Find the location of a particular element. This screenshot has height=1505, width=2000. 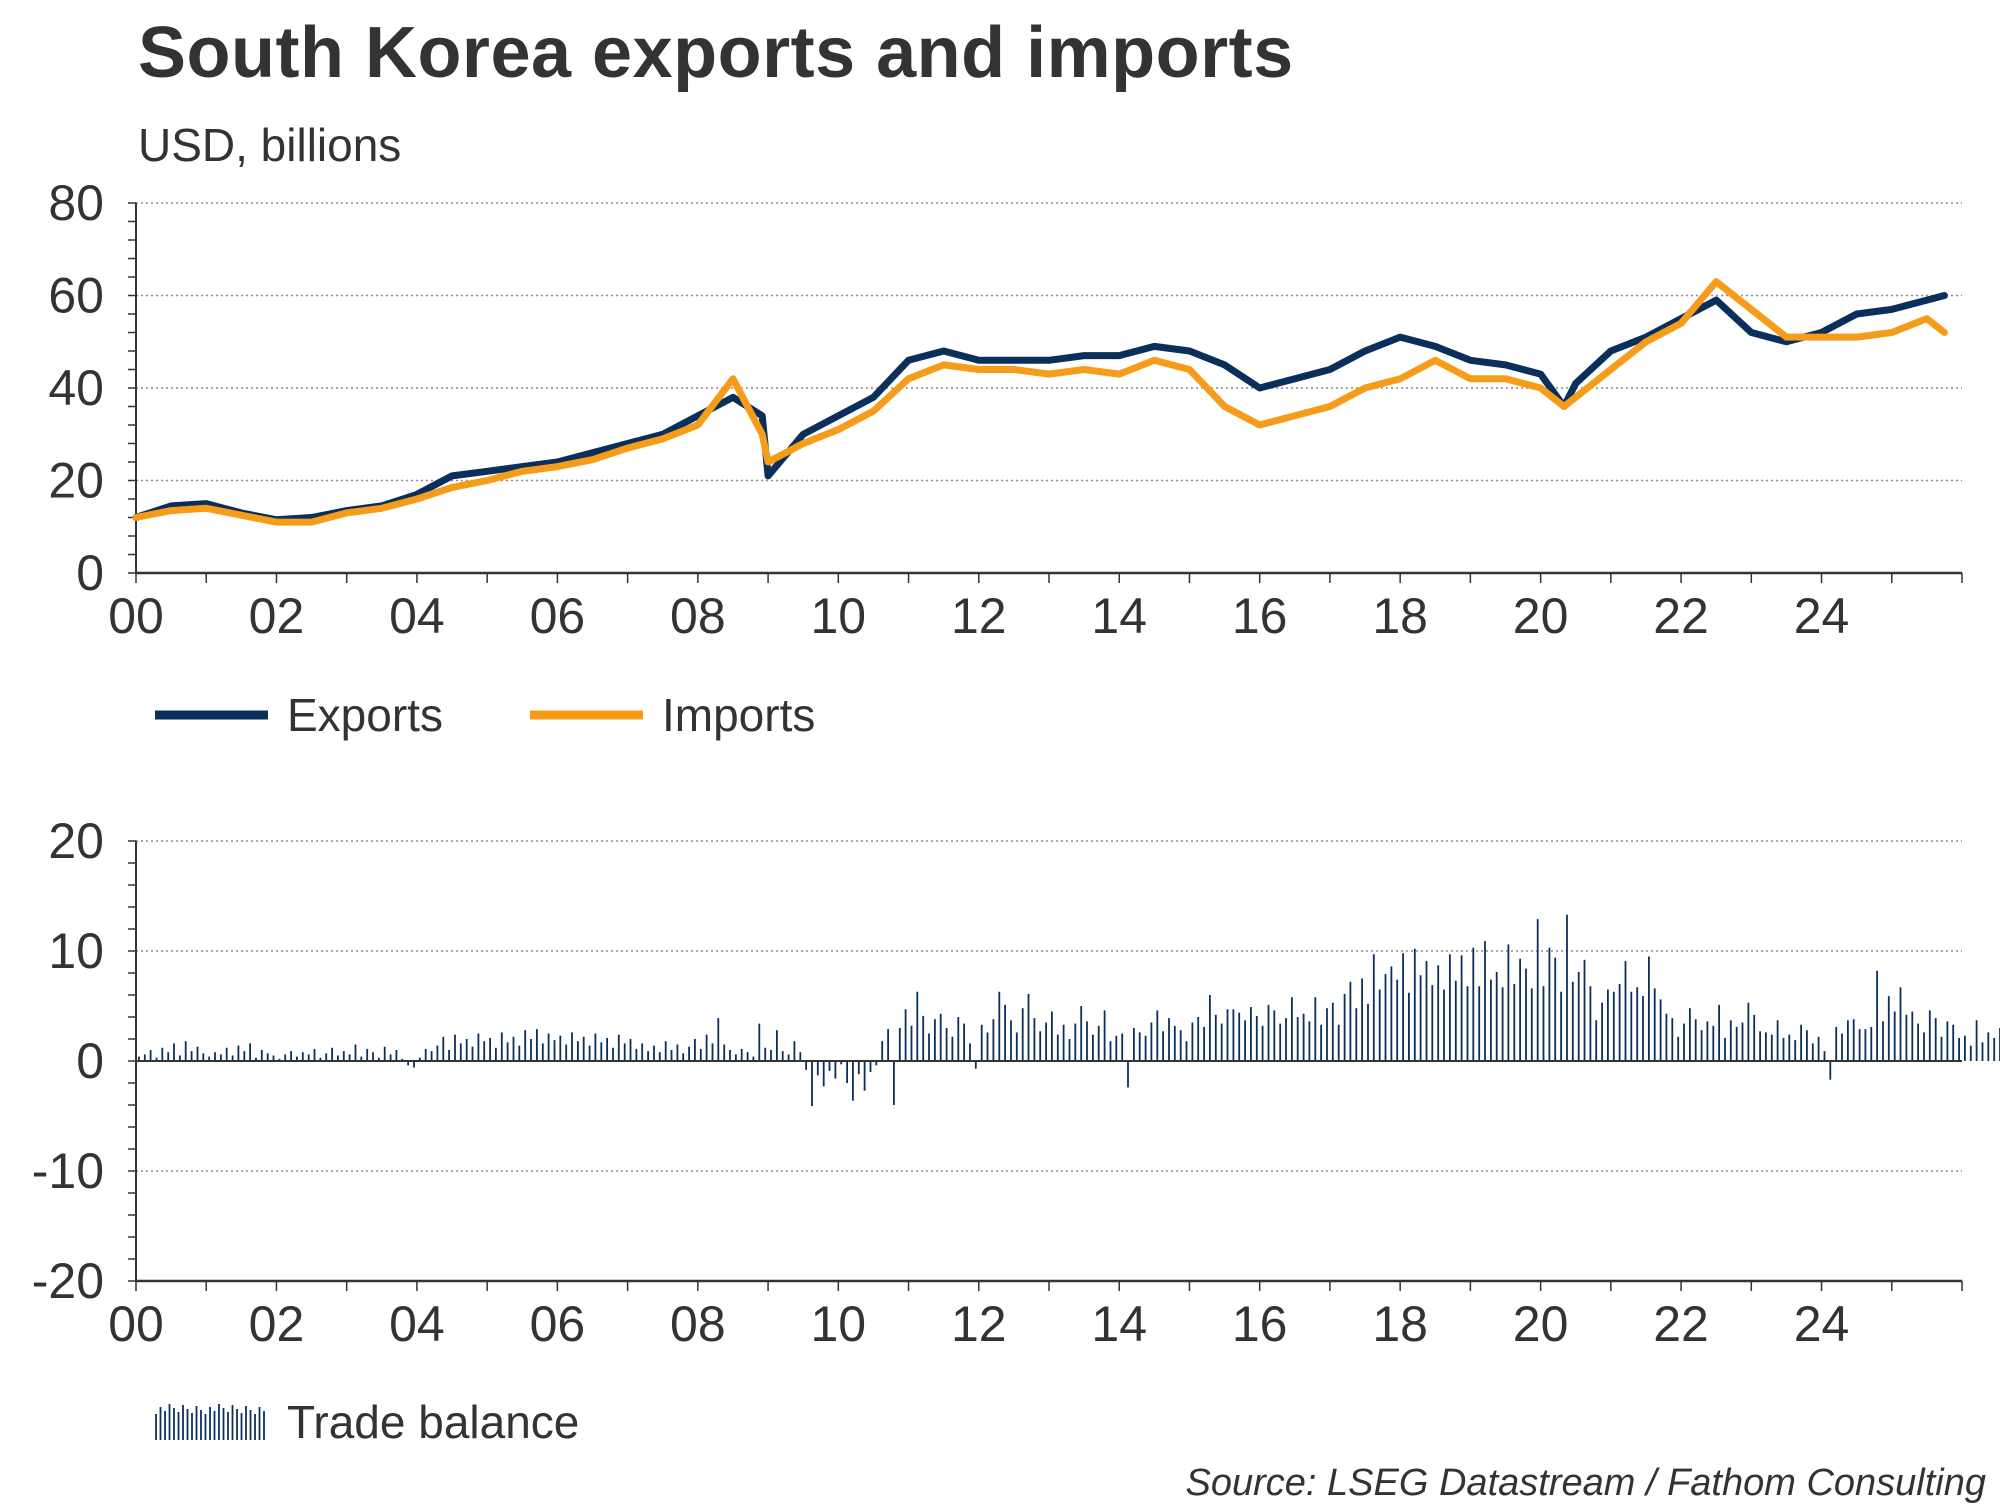

top-y-tick-label: 20 is located at coordinates (76, 481).